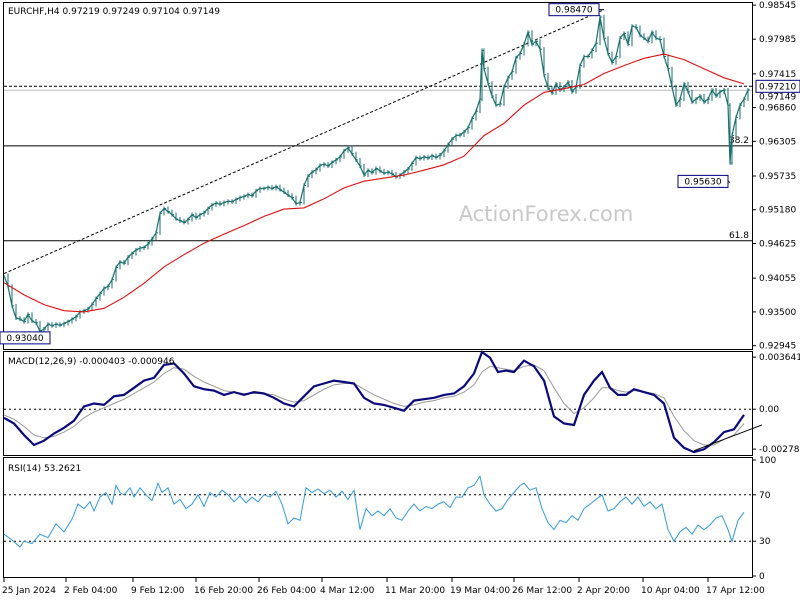  Describe the element at coordinates (415, 591) in the screenshot. I see `x-tick-label: 11 Mar 20:00` at that location.